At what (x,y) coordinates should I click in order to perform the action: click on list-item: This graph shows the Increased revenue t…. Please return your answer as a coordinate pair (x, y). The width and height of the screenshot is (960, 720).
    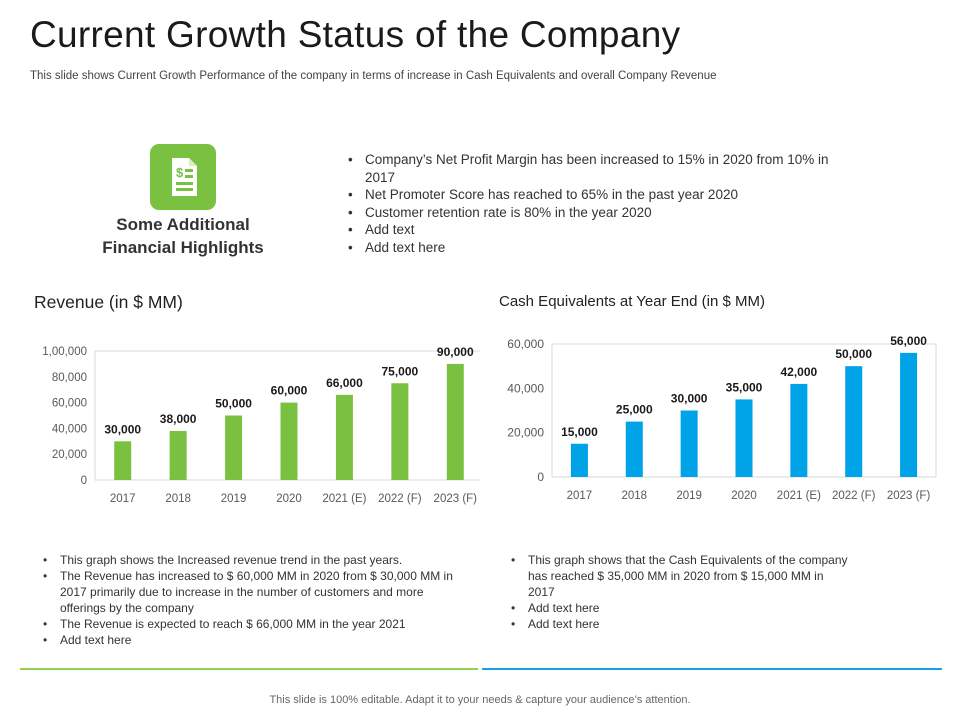
    Looking at the image, I should click on (247, 560).